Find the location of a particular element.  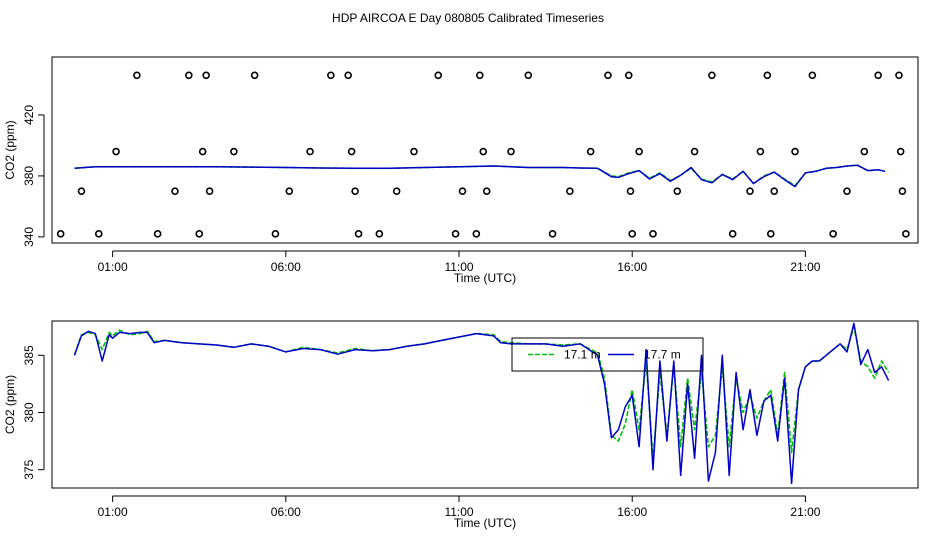

y-tick-label: 385 is located at coordinates (29, 355).